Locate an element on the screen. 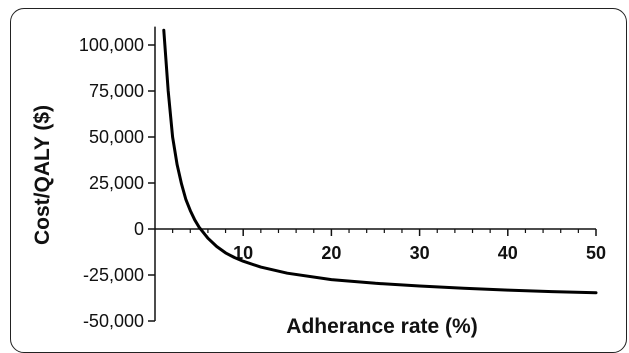 The height and width of the screenshot is (353, 629). x-axis: 10 20 30 40 50 is located at coordinates (380, 245).